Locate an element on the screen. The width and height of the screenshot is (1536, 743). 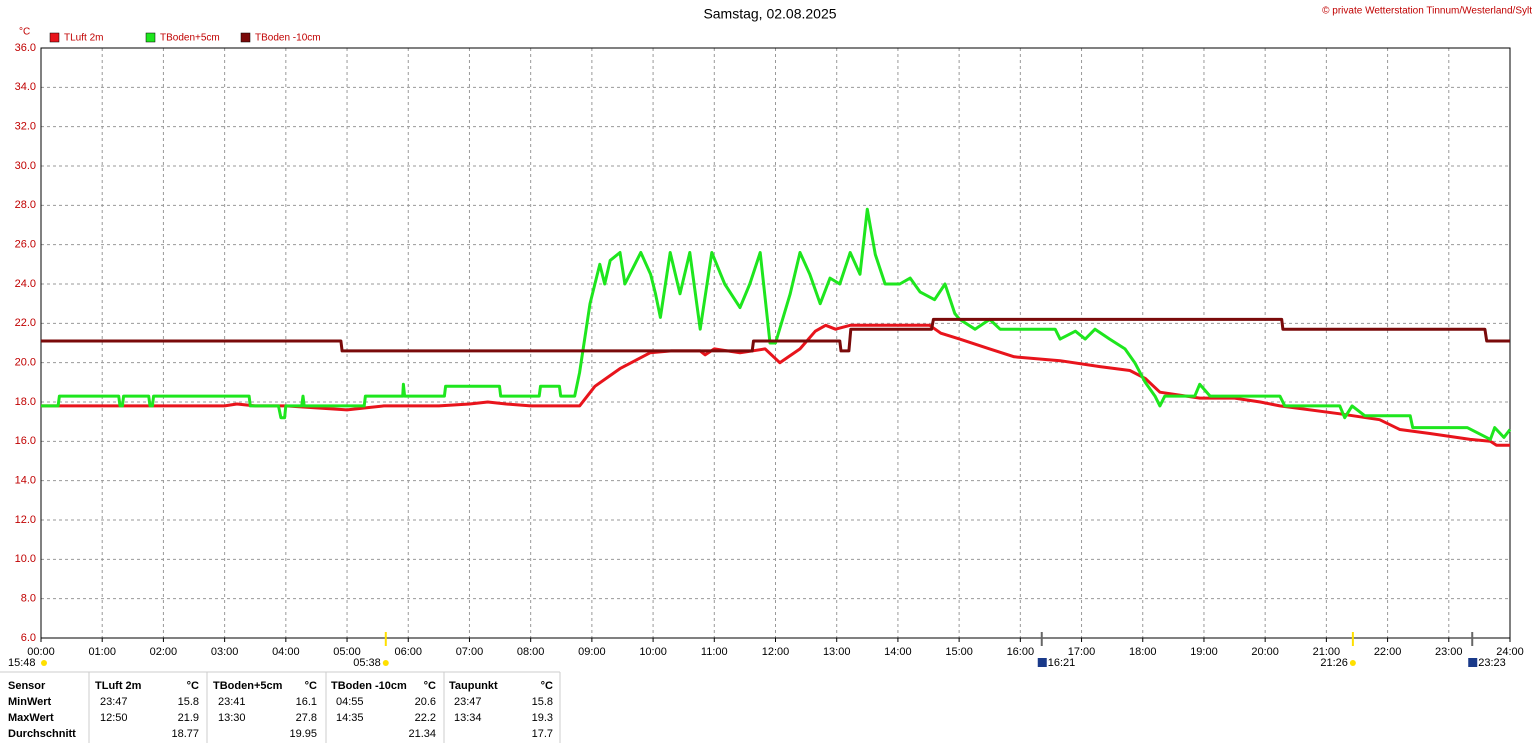
x-tick-label: 23:00 is located at coordinates (1449, 652).